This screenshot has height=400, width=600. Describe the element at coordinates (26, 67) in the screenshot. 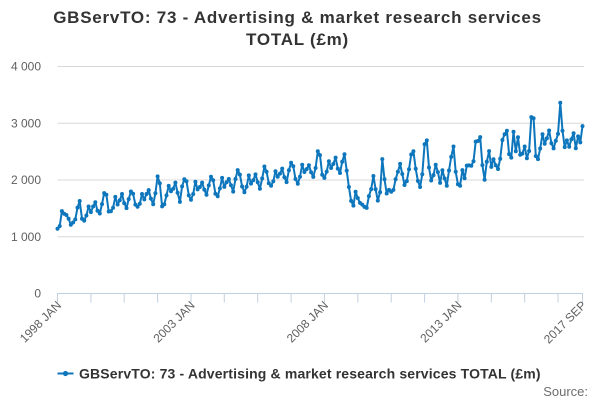

I see `svg-text: 4 000` at that location.